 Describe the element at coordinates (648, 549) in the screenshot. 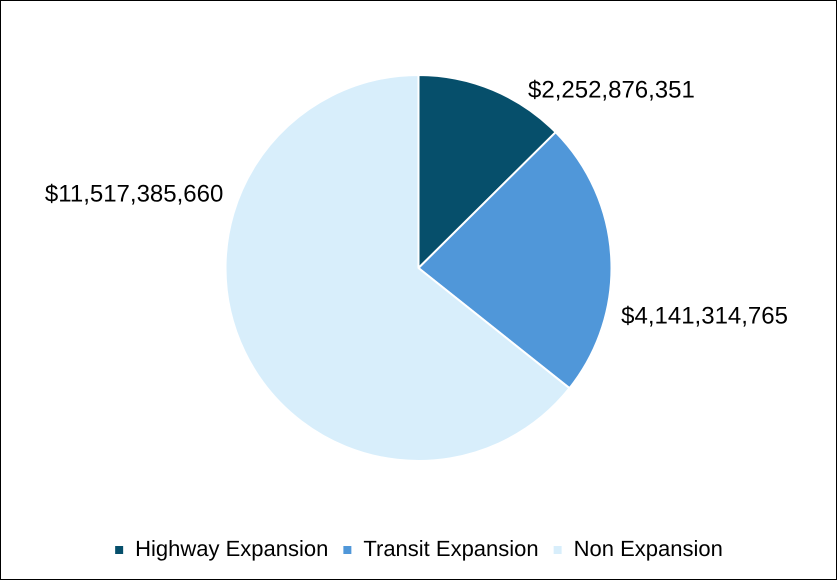

I see `legend-label: Non Expansion` at that location.